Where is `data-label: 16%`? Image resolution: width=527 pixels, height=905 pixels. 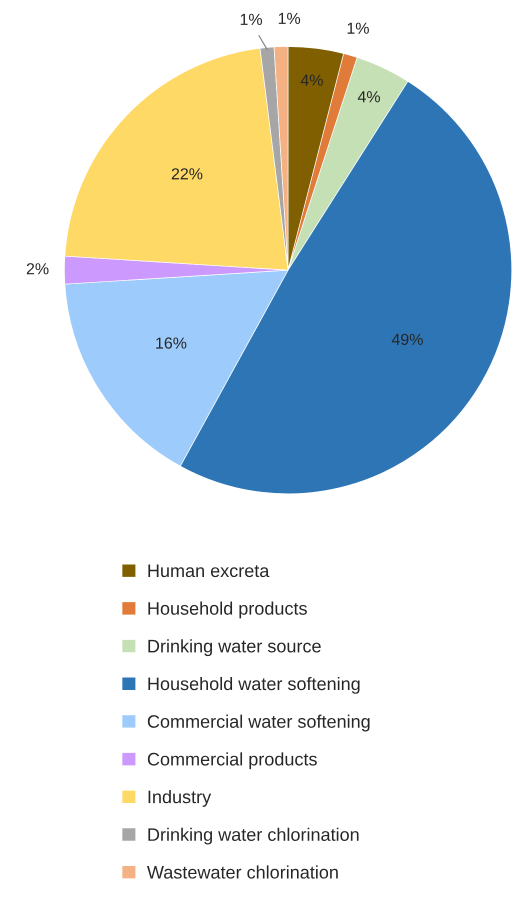 data-label: 16% is located at coordinates (171, 343).